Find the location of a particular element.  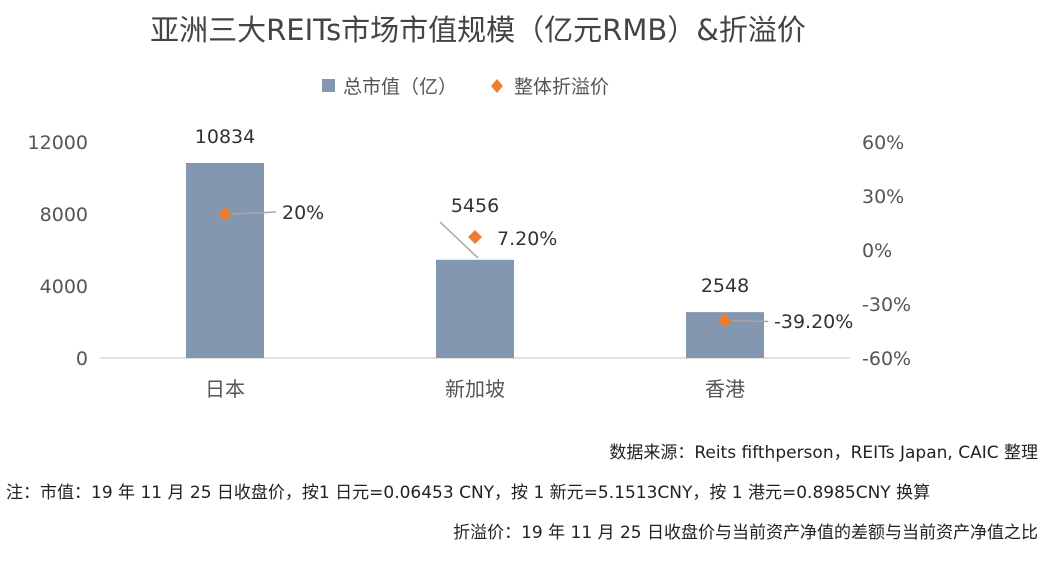

legend-label-premium: 整体折溢价 is located at coordinates (561, 87).